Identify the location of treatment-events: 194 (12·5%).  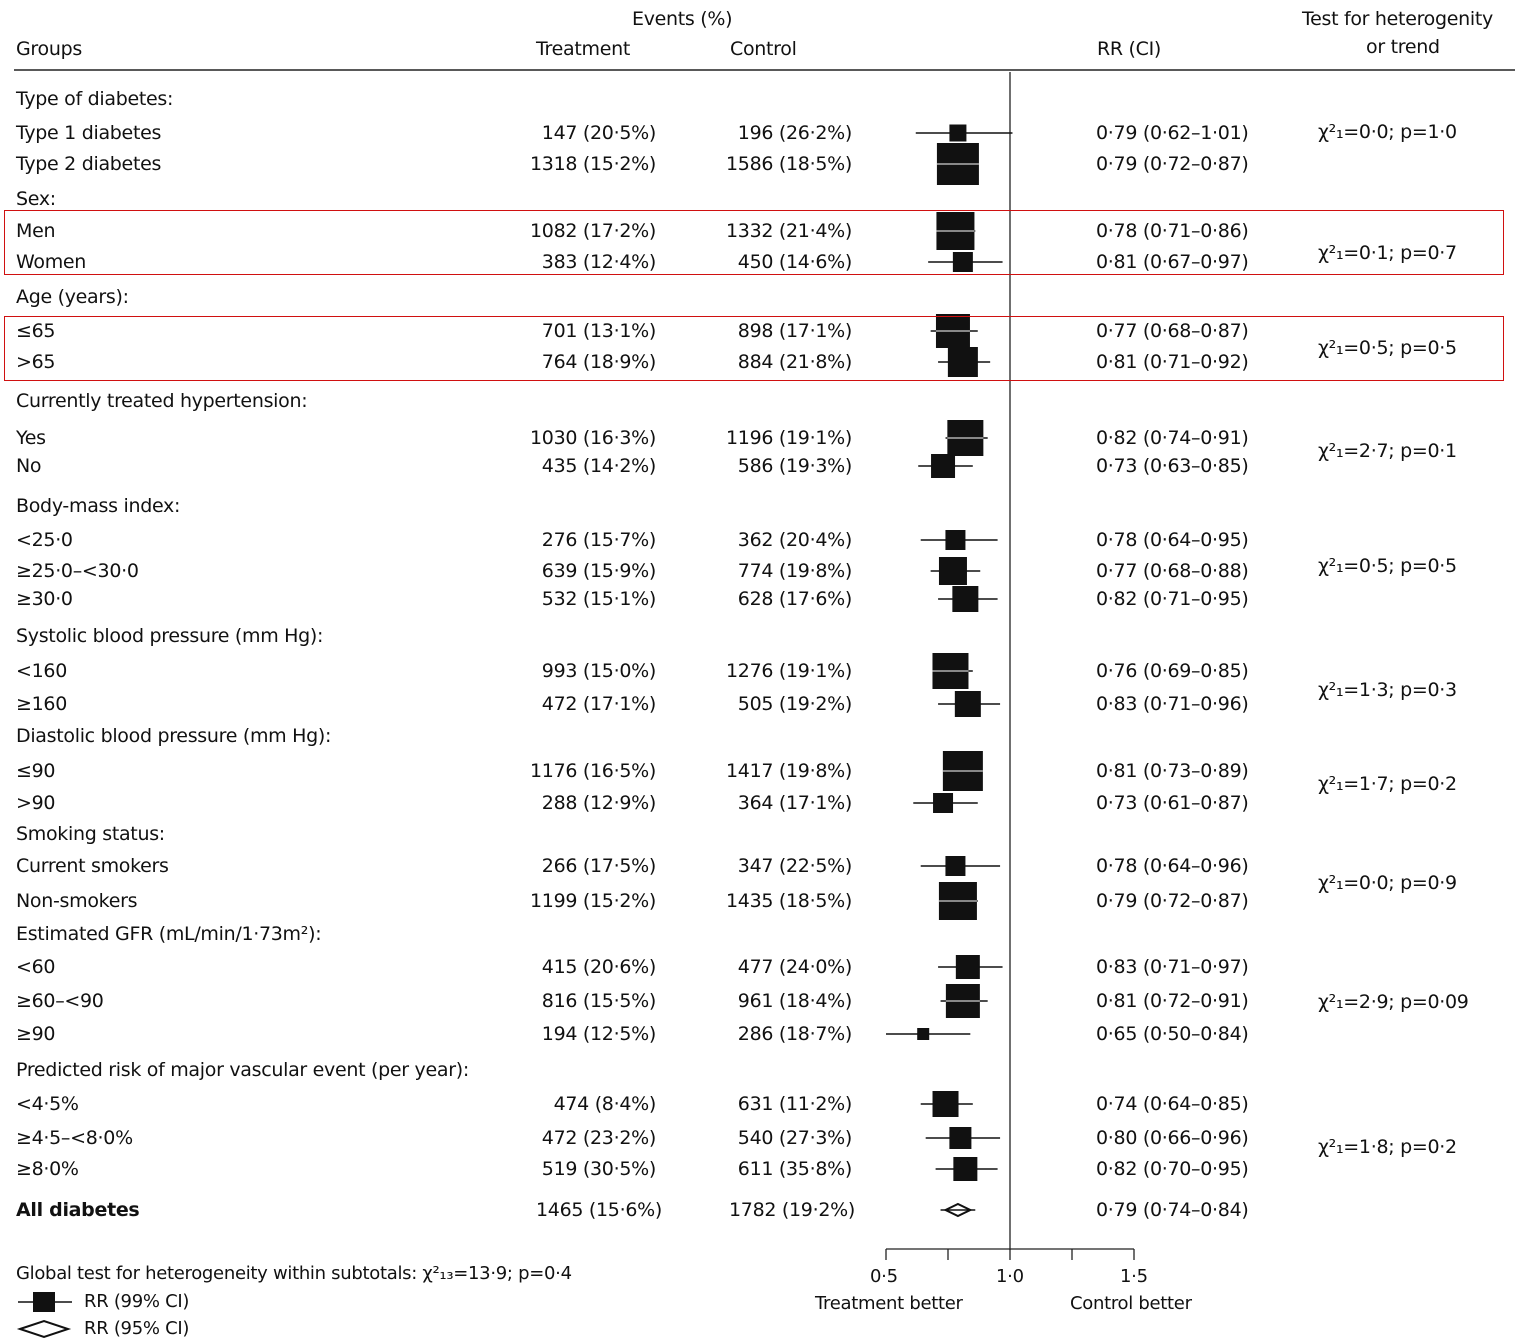
(599, 1034).